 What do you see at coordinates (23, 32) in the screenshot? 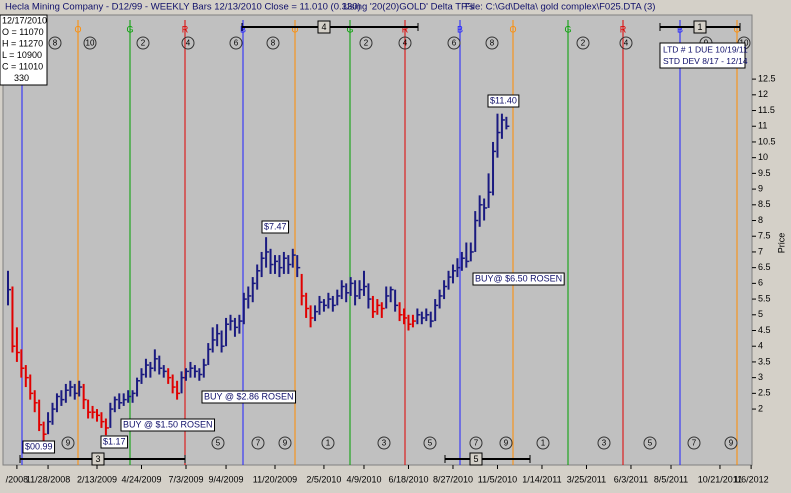
I see `info-line: O = 11070` at bounding box center [23, 32].